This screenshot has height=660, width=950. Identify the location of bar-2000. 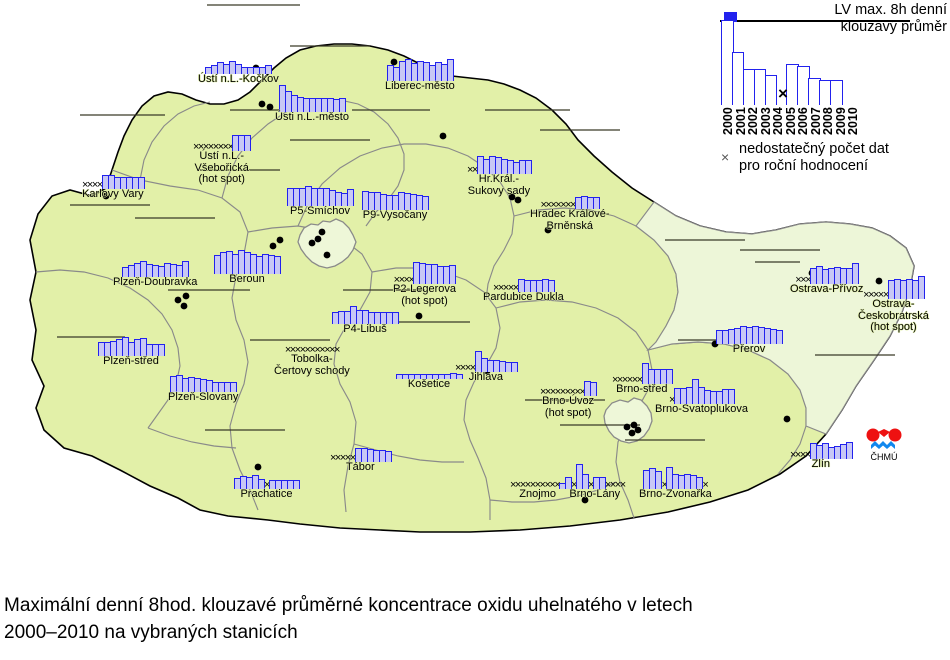
(568, 482).